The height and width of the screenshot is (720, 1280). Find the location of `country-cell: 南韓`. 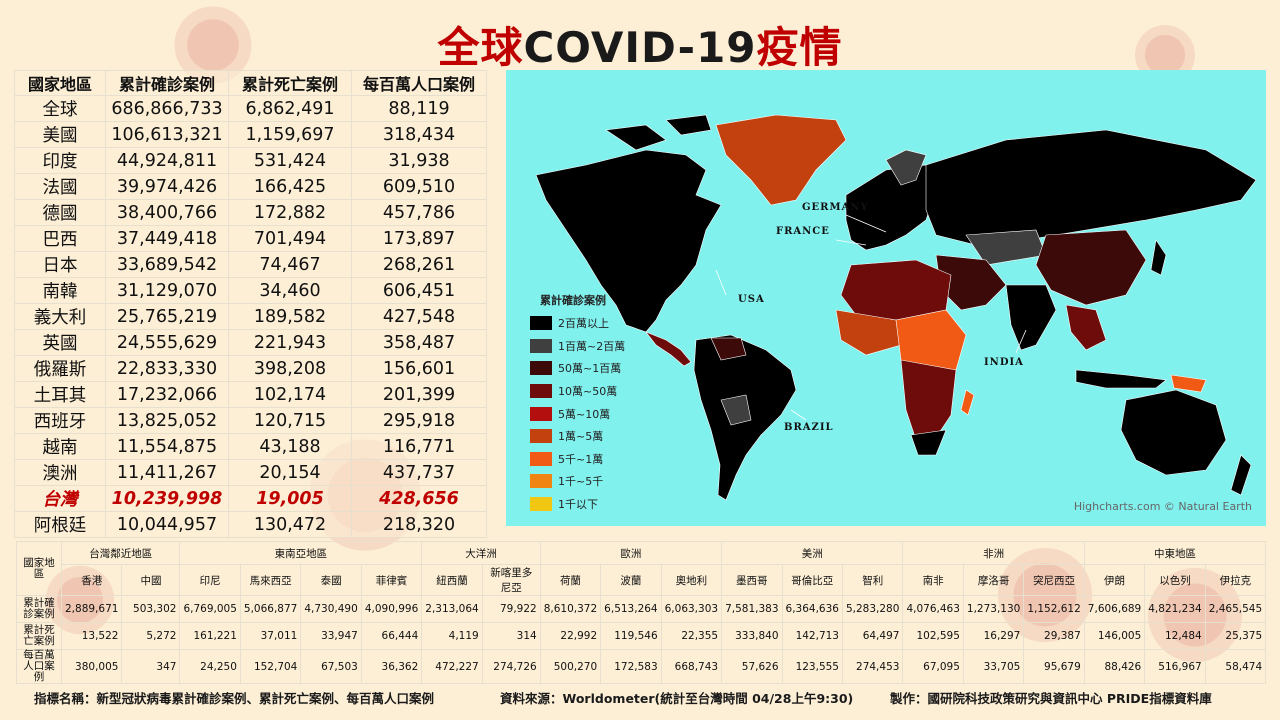

country-cell: 南韓 is located at coordinates (60, 290).